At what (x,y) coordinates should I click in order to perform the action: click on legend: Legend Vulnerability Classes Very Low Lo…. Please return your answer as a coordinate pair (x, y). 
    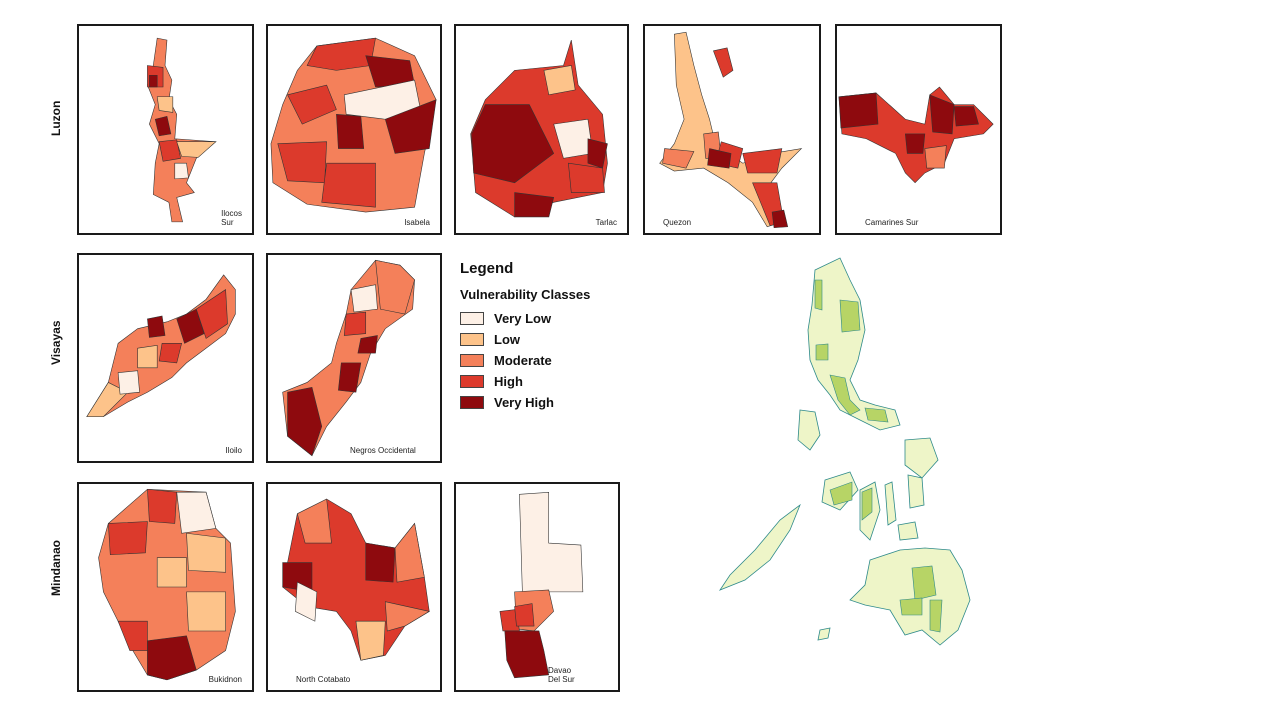
    Looking at the image, I should click on (545, 336).